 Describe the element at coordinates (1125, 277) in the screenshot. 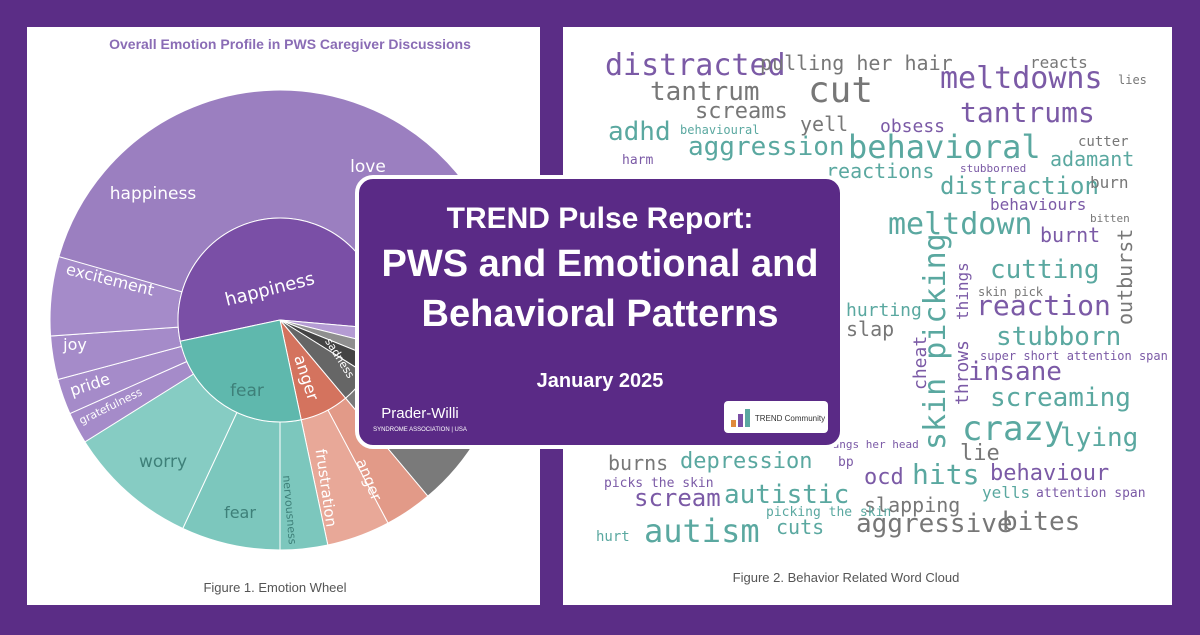

I see `cloud-word: outburst` at that location.